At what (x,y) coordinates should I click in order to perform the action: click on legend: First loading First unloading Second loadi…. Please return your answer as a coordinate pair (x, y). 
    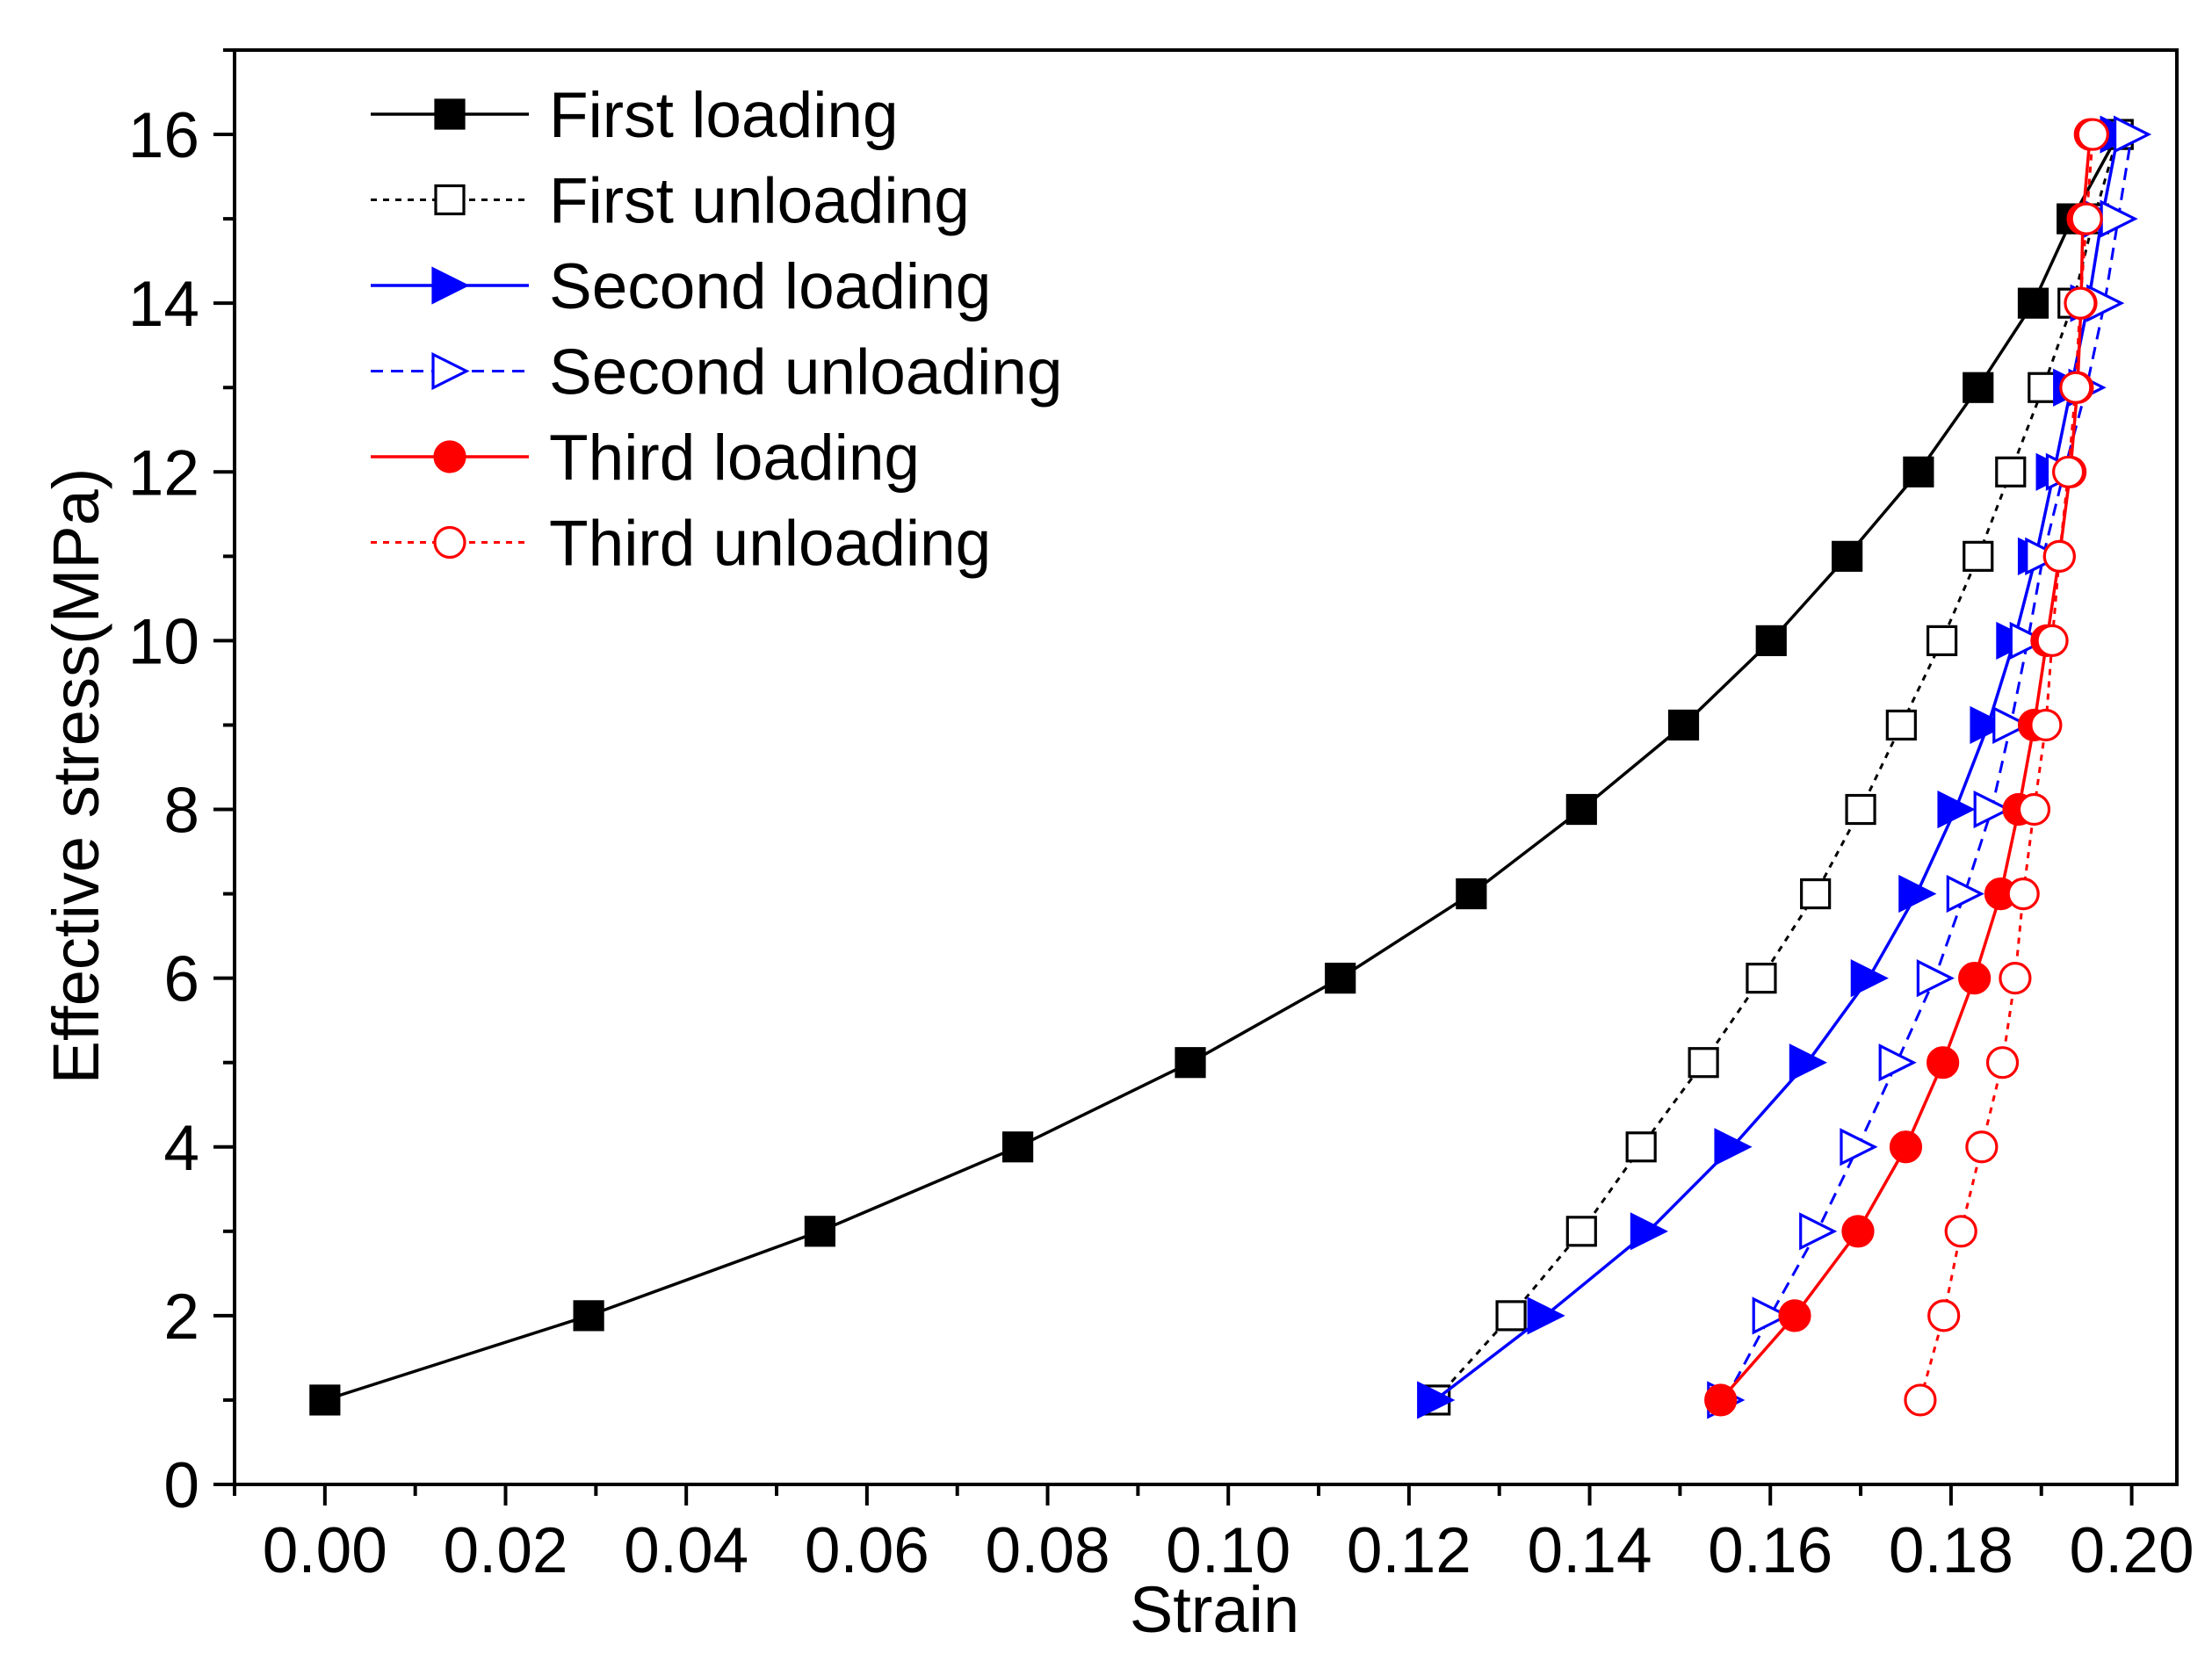
    Looking at the image, I should click on (717, 330).